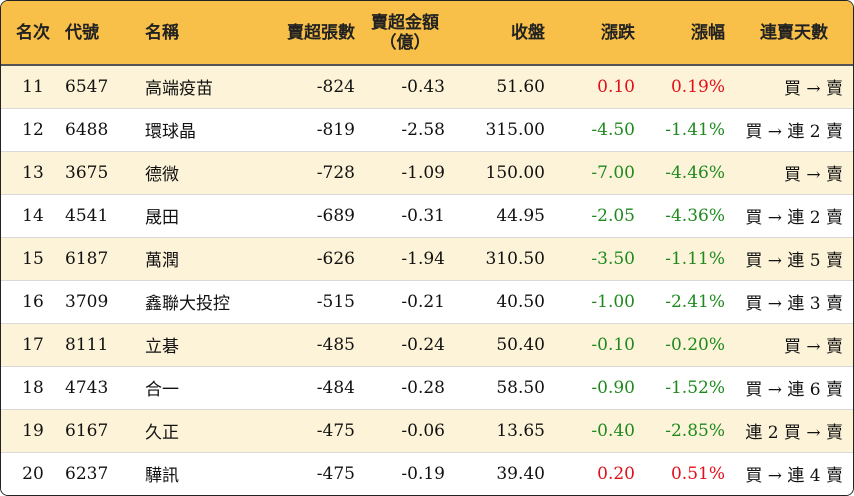  I want to click on cell-name: 德微, so click(197, 173).